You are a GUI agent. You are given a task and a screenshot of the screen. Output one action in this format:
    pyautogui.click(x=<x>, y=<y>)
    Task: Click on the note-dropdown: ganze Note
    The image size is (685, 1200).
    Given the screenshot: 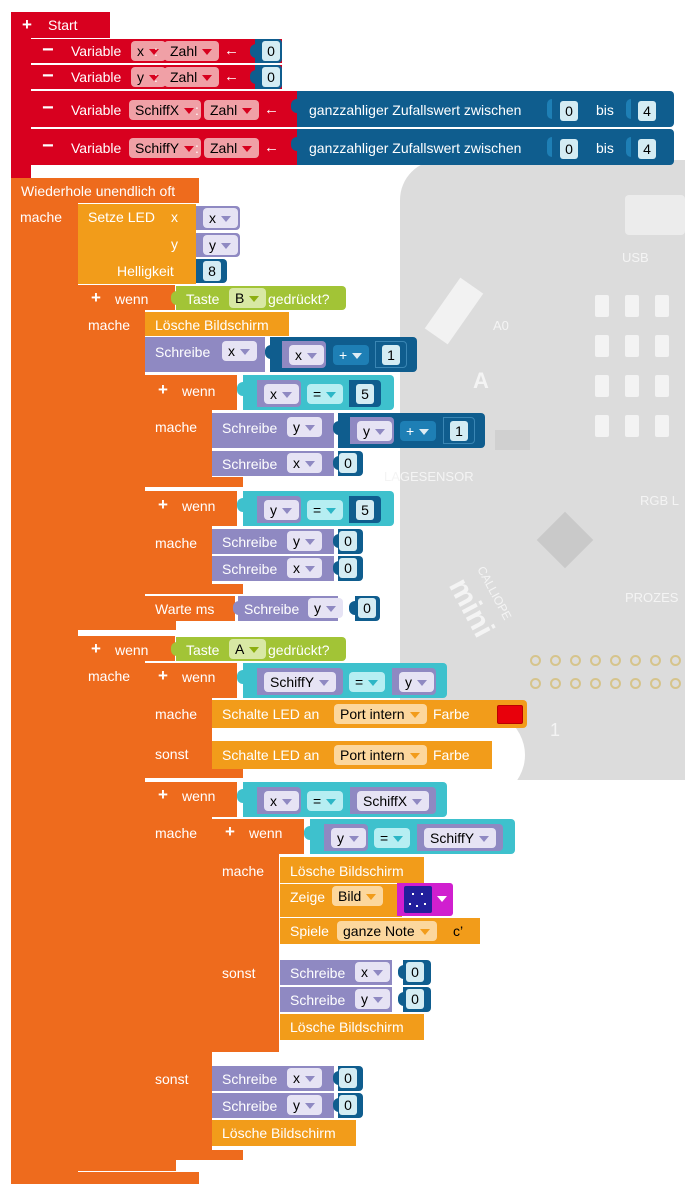 What is the action you would take?
    pyautogui.click(x=387, y=931)
    